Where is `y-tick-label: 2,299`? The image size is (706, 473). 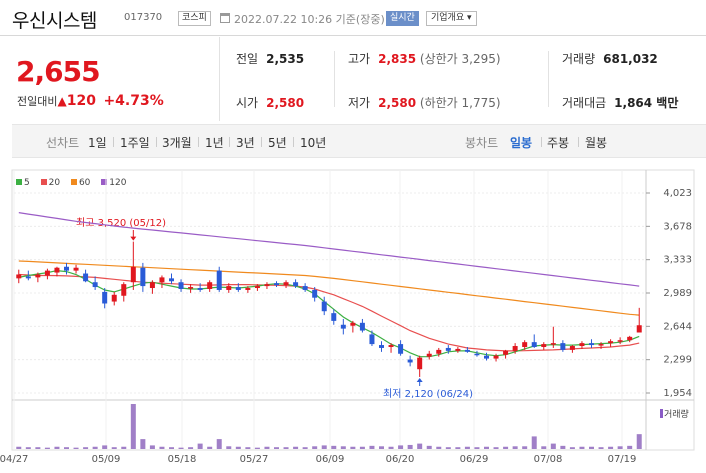 y-tick-label: 2,299 is located at coordinates (677, 360).